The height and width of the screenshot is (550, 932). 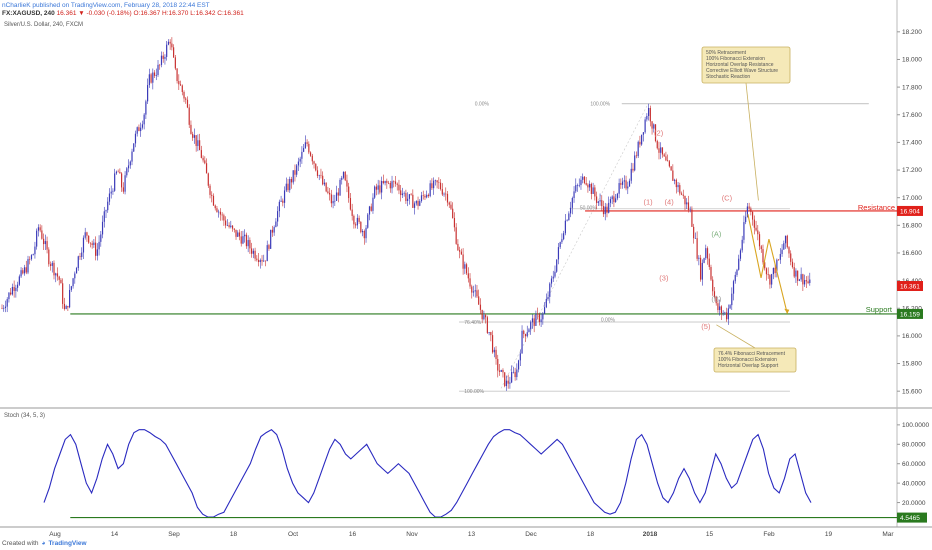 I want to click on time-tick-label: Aug, so click(x=55, y=534).